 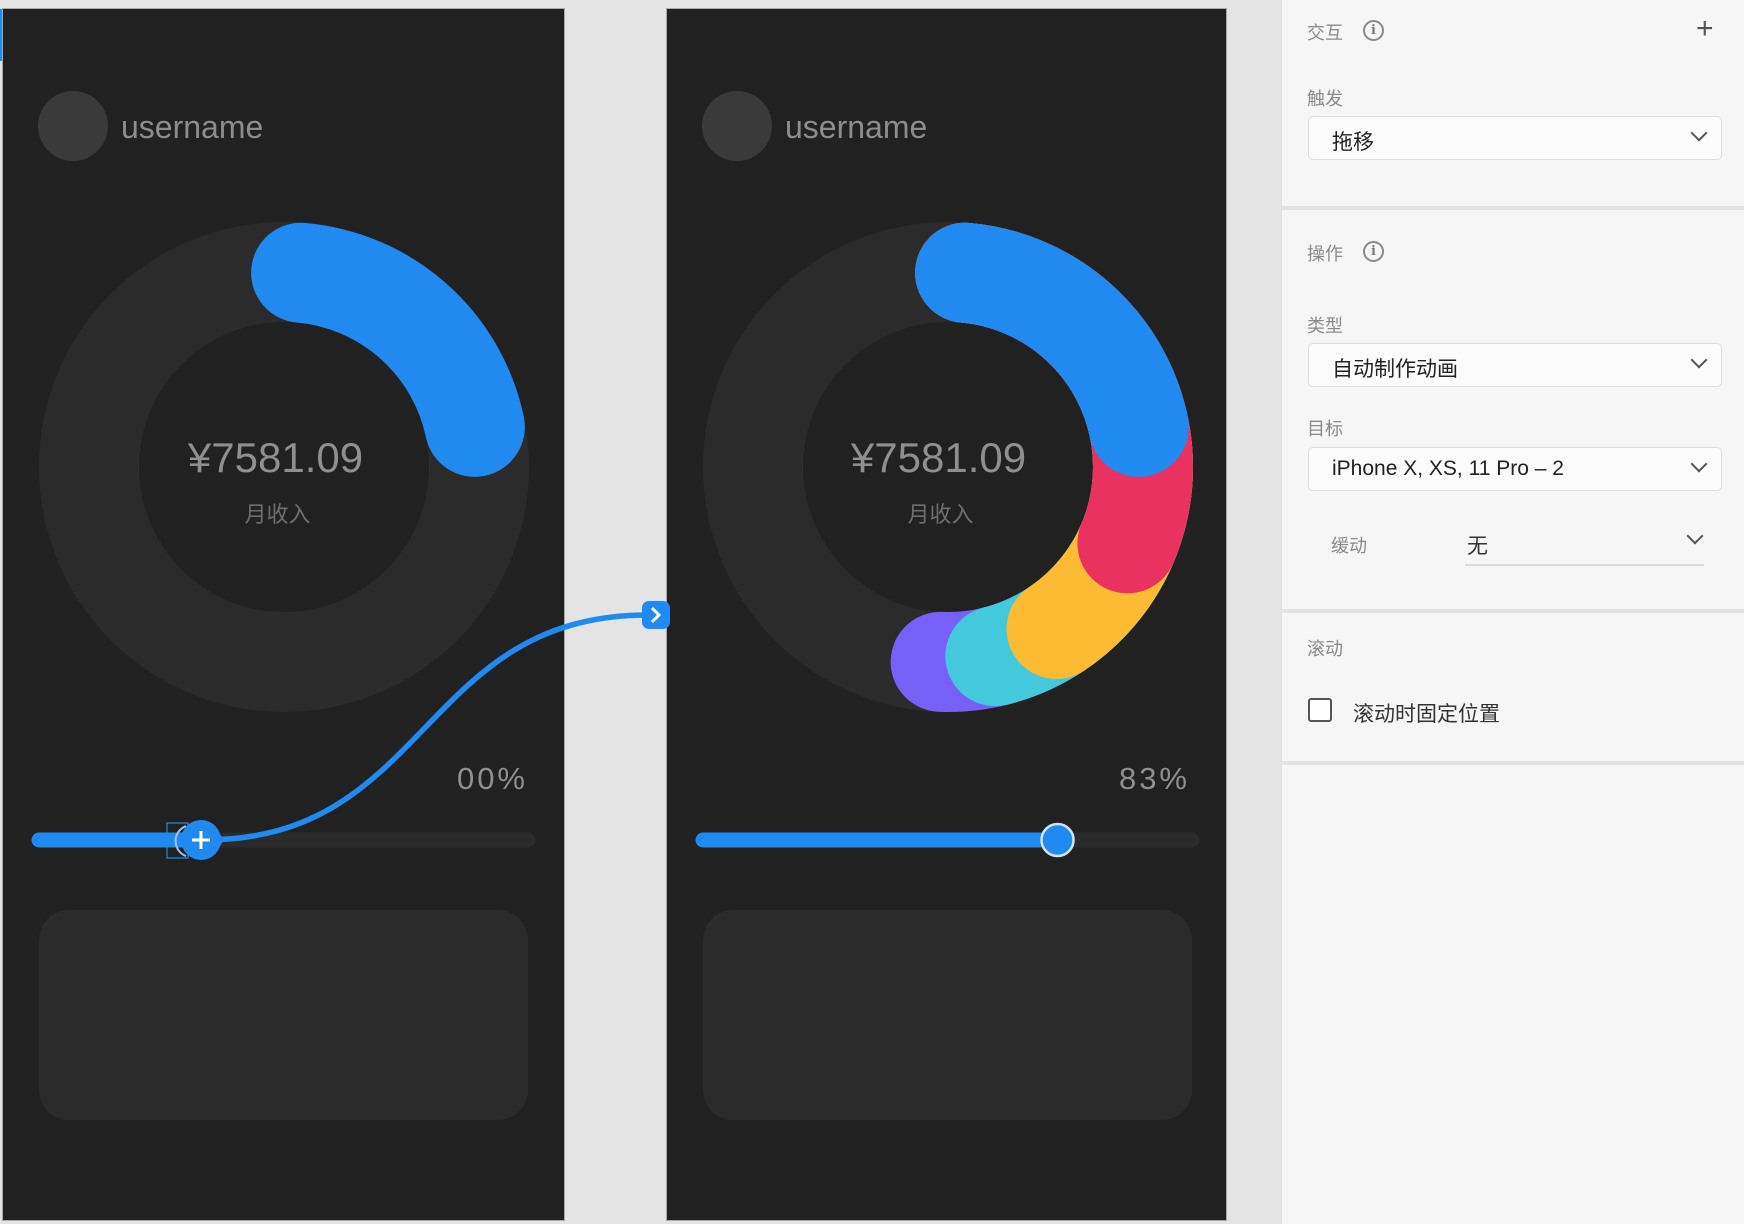 I want to click on target-dropdown: iPhone X, XS, 11 Pro – 2, so click(x=1515, y=469).